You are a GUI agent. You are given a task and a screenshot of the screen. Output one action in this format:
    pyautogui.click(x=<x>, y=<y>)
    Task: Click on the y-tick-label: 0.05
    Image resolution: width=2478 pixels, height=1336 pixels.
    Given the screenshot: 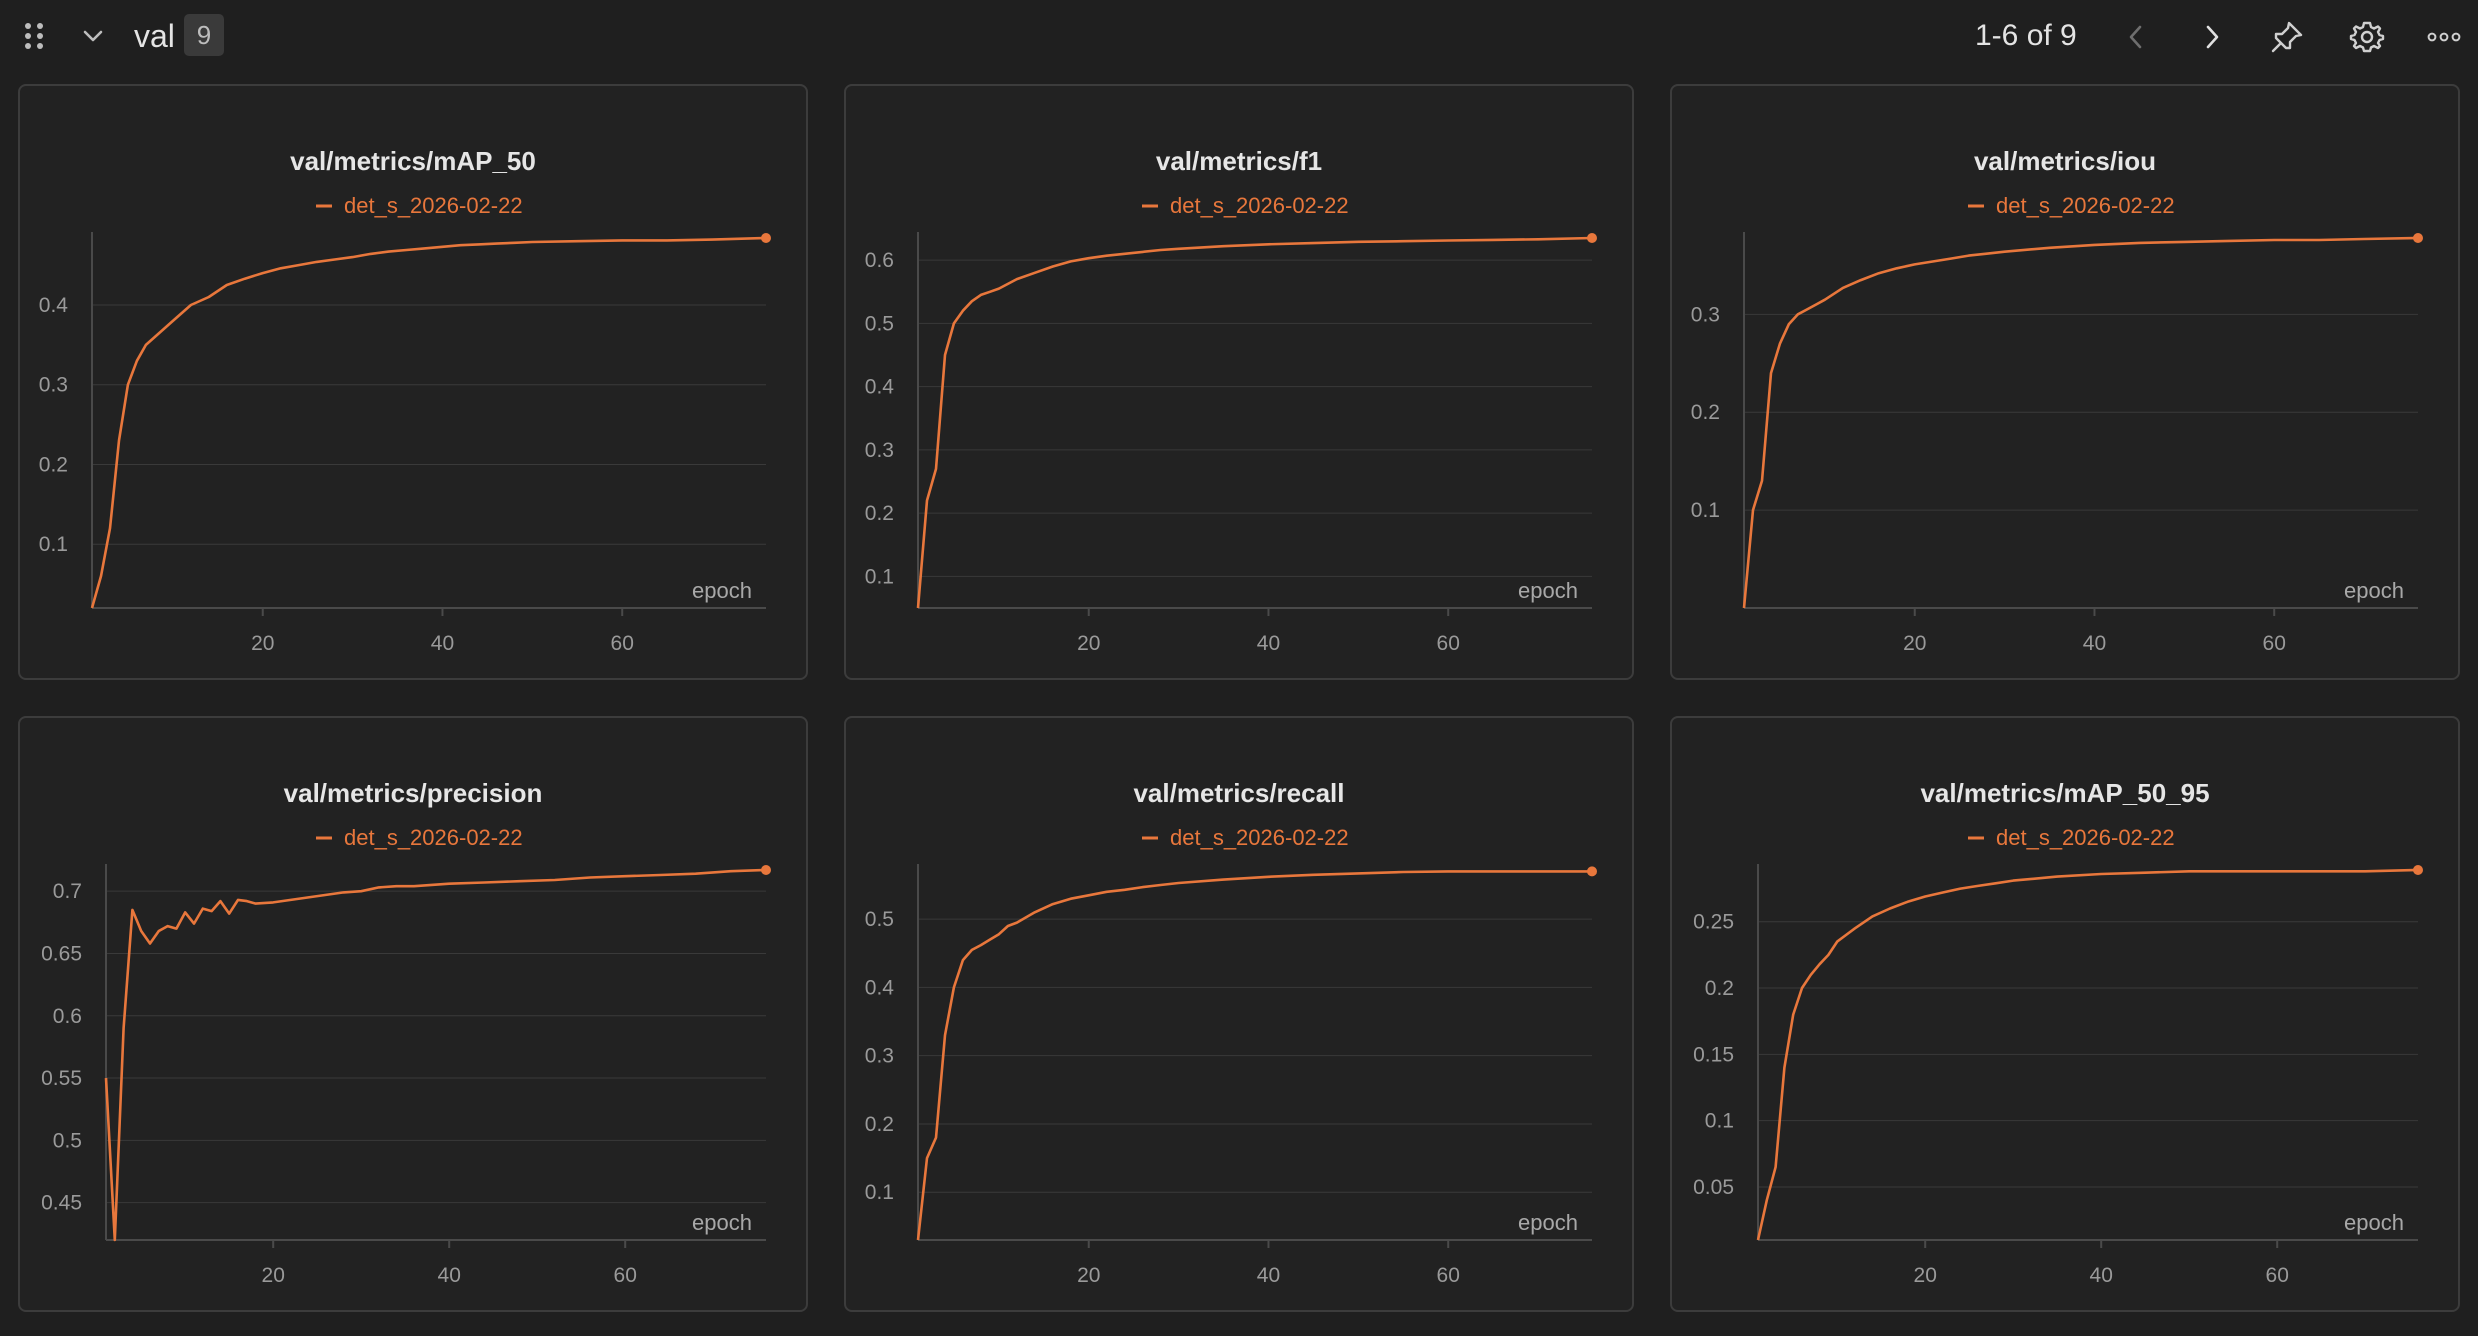 What is the action you would take?
    pyautogui.click(x=1713, y=1187)
    